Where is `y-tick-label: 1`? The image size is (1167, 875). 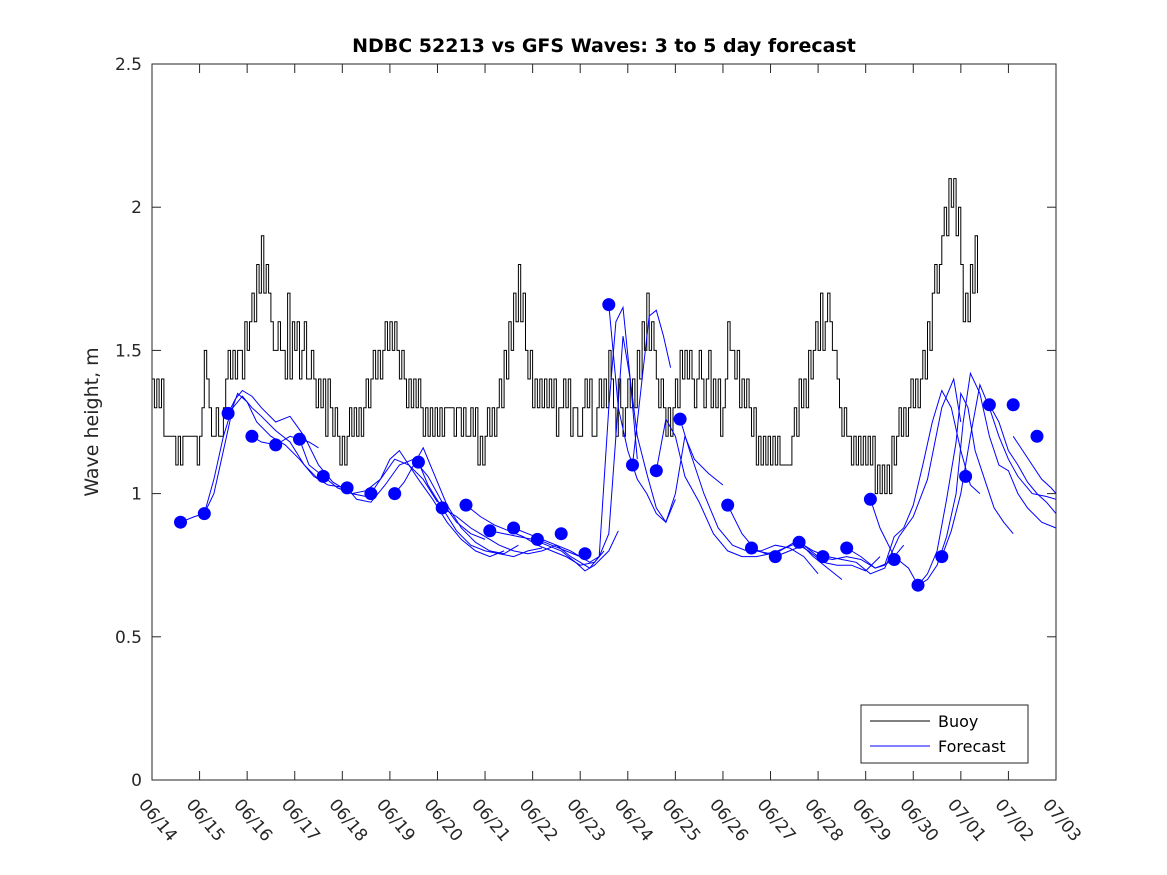 y-tick-label: 1 is located at coordinates (136, 495).